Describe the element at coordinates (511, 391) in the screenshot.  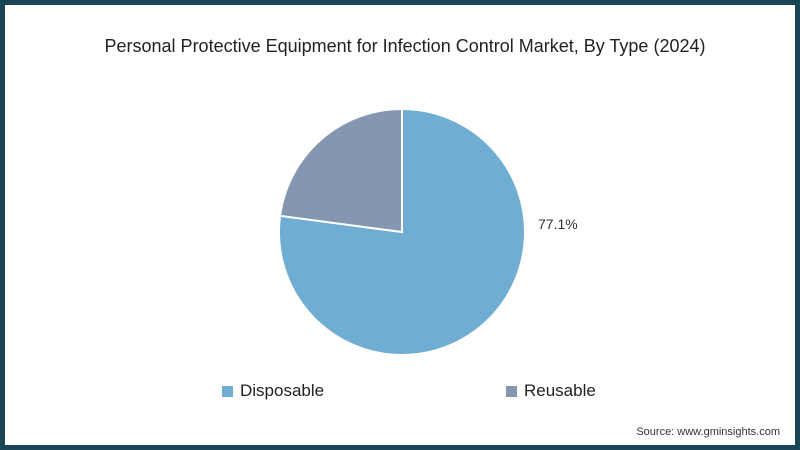
I see `legend-swatch-reusable` at that location.